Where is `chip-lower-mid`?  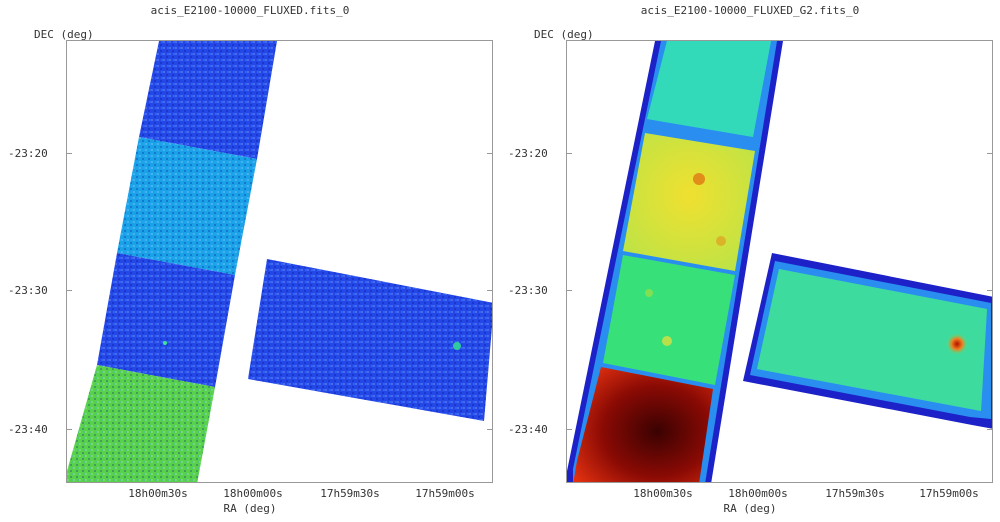
chip-lower-mid is located at coordinates (669, 320).